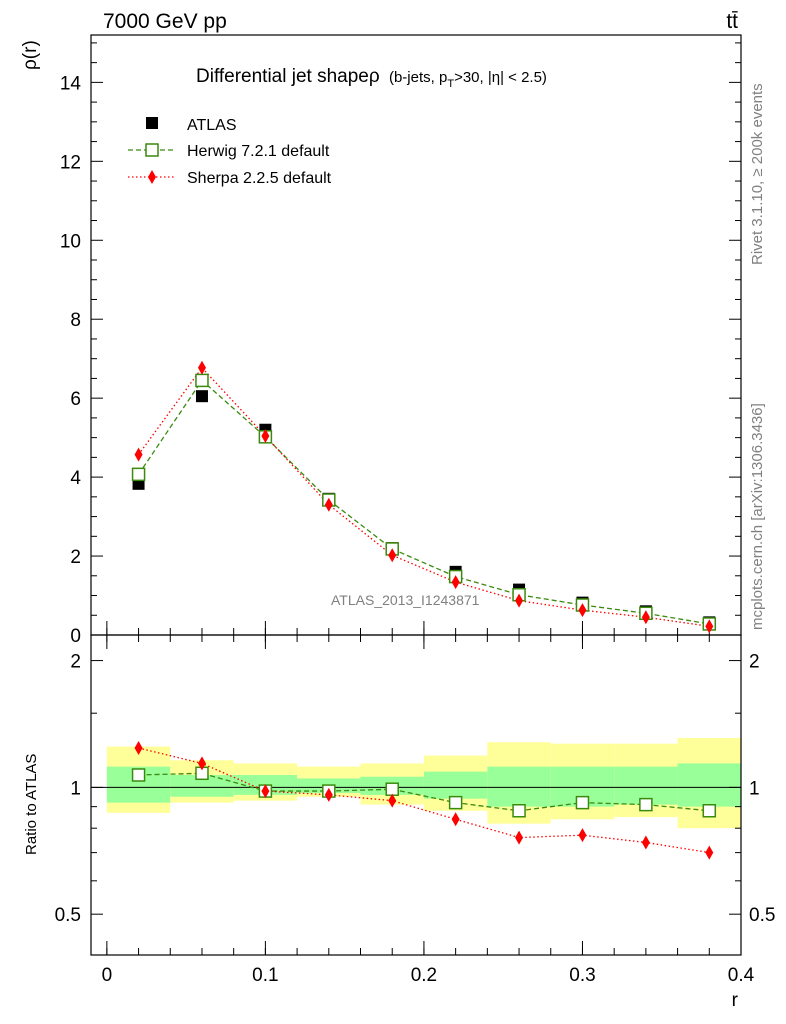  I want to click on legend-atlas-marker, so click(152, 123).